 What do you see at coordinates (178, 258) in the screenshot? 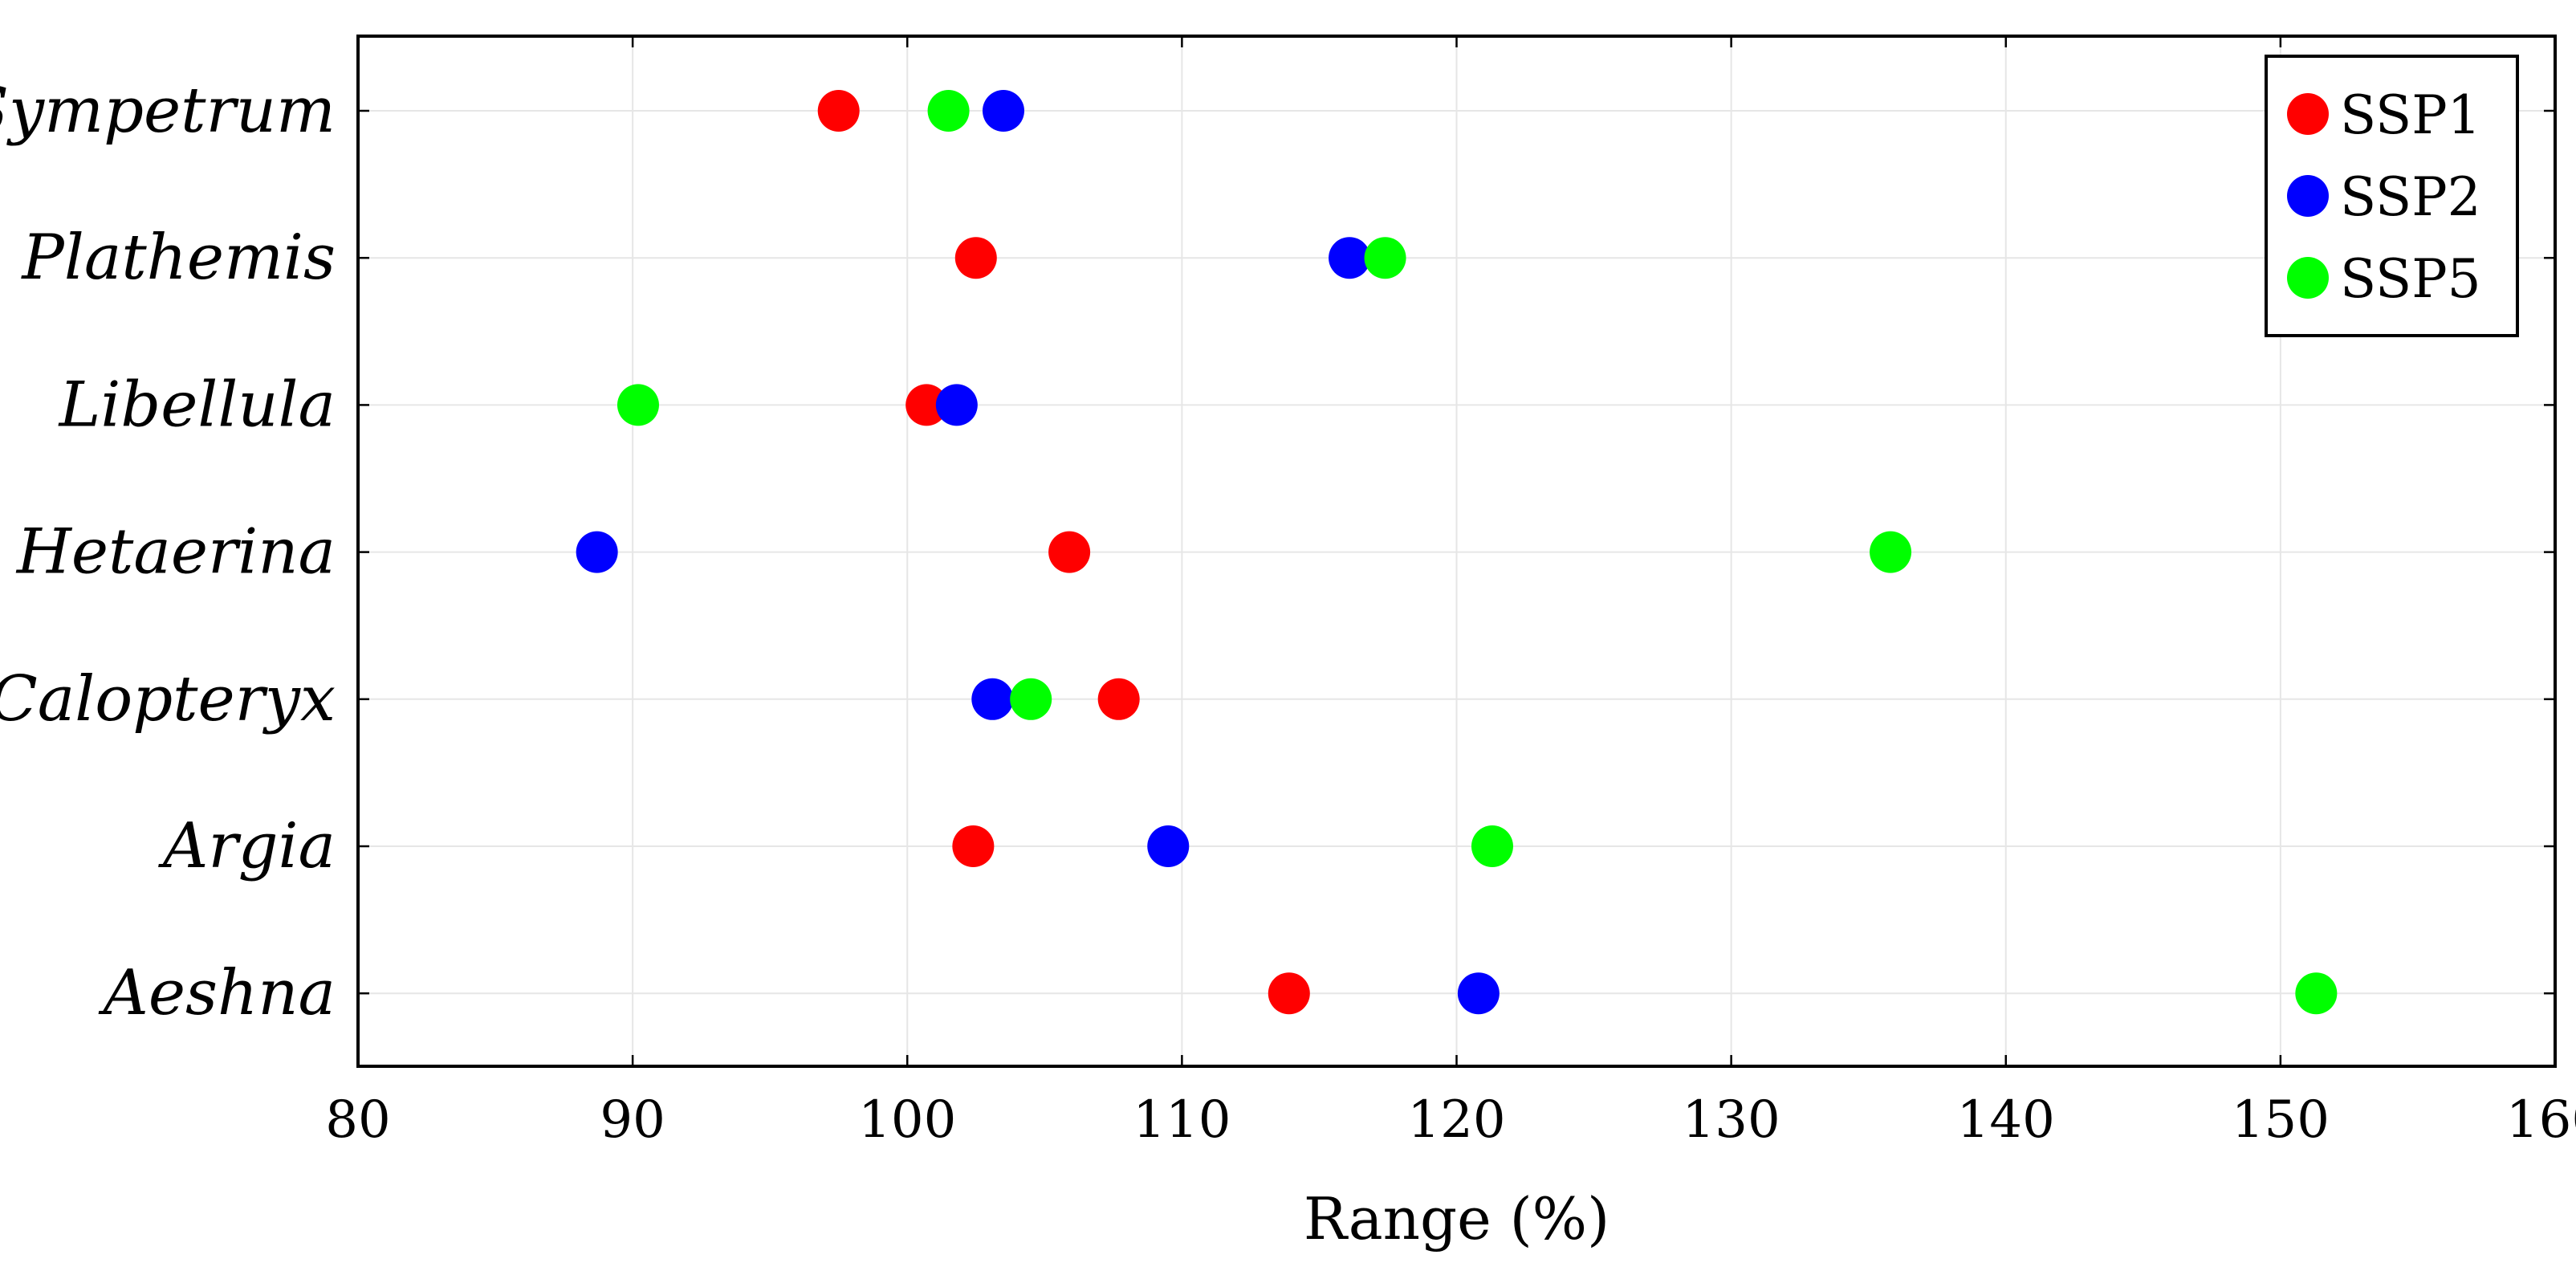
I see `category-label-plathemis: Plathemis` at bounding box center [178, 258].